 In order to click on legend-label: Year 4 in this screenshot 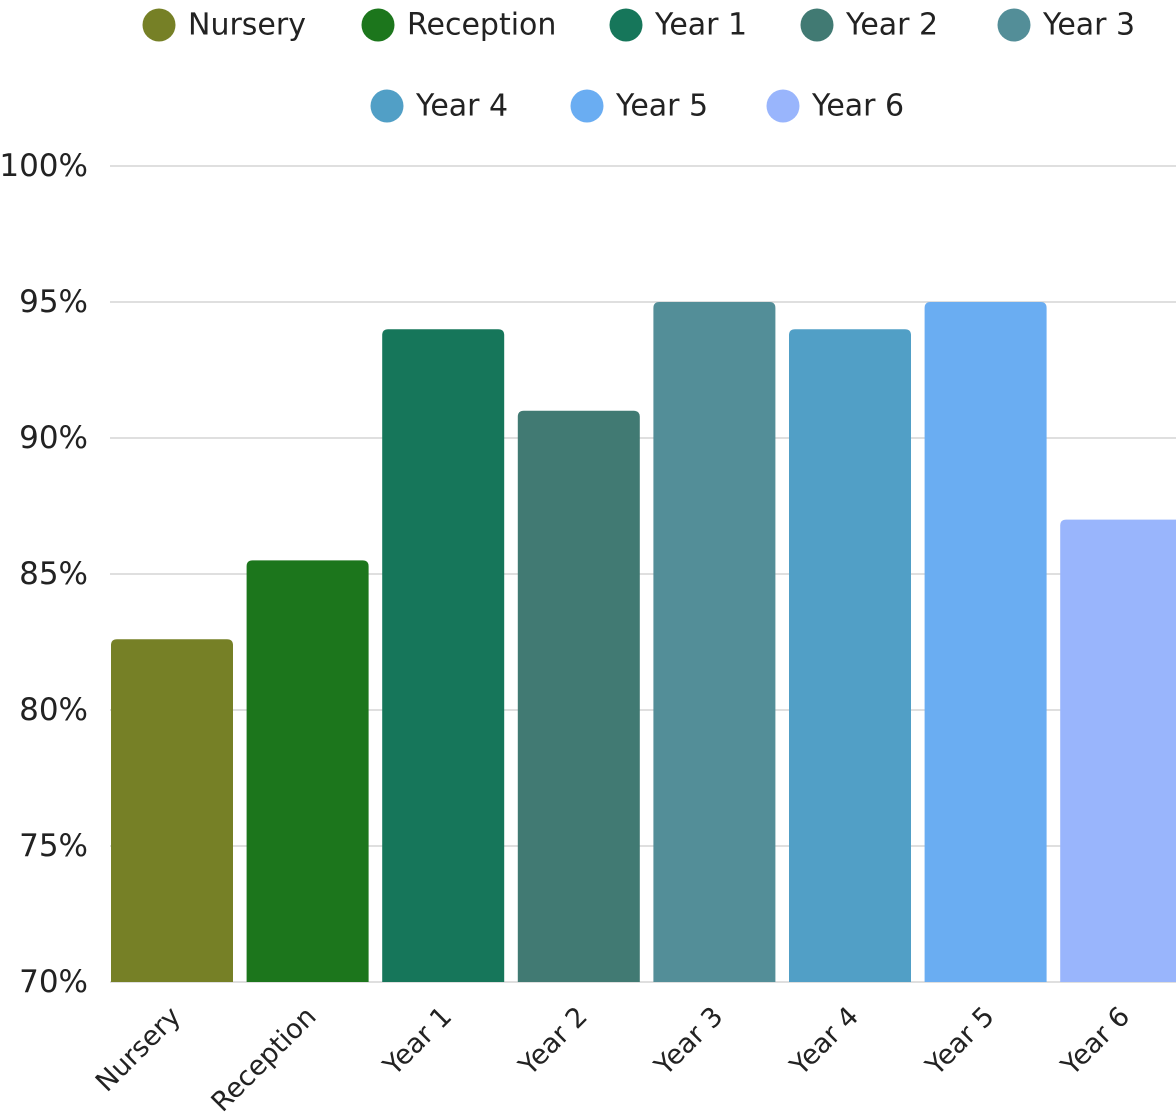, I will do `click(461, 106)`.